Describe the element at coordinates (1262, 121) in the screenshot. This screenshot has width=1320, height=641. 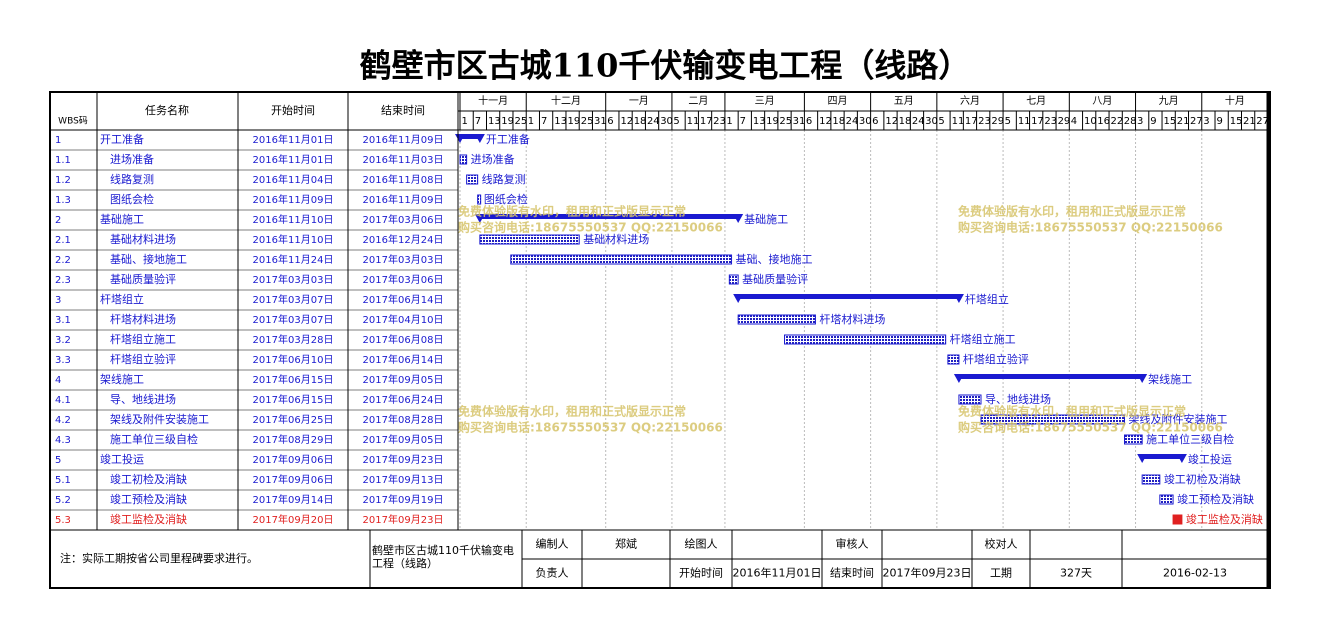
I see `day-label: 27` at that location.